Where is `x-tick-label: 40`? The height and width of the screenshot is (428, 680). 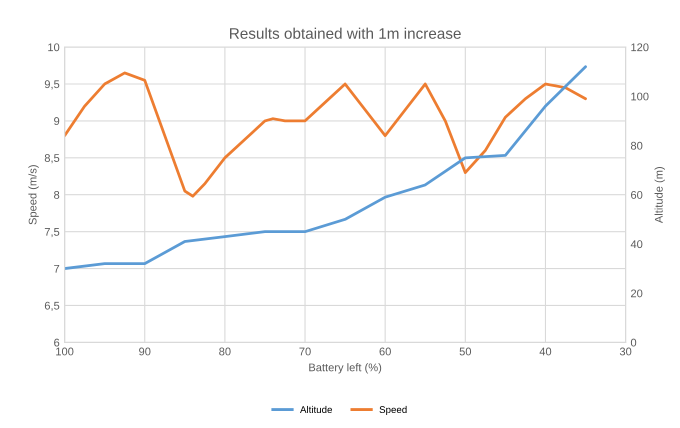
x-tick-label: 40 is located at coordinates (546, 352).